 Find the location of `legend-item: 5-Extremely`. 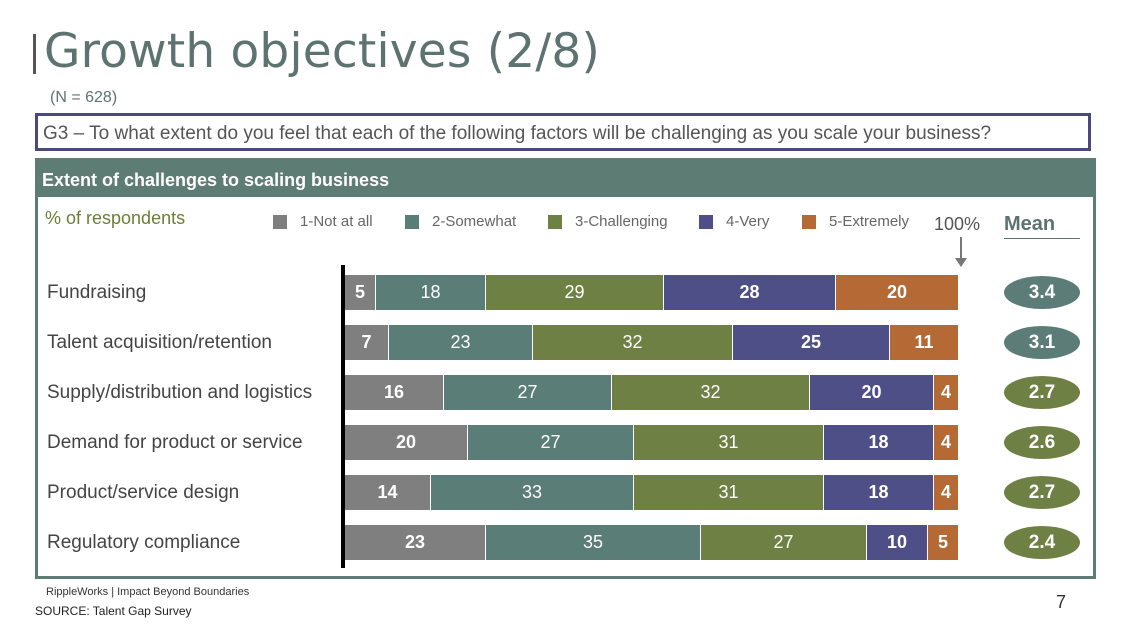

legend-item: 5-Extremely is located at coordinates (855, 221).